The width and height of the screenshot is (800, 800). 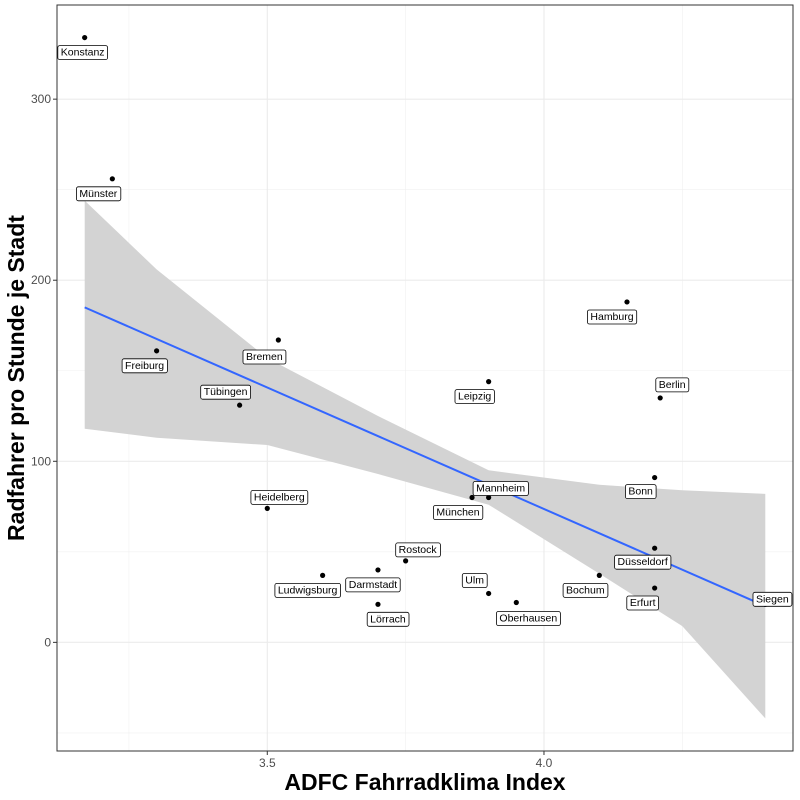 I want to click on point-label-text: Berlin, so click(x=672, y=385).